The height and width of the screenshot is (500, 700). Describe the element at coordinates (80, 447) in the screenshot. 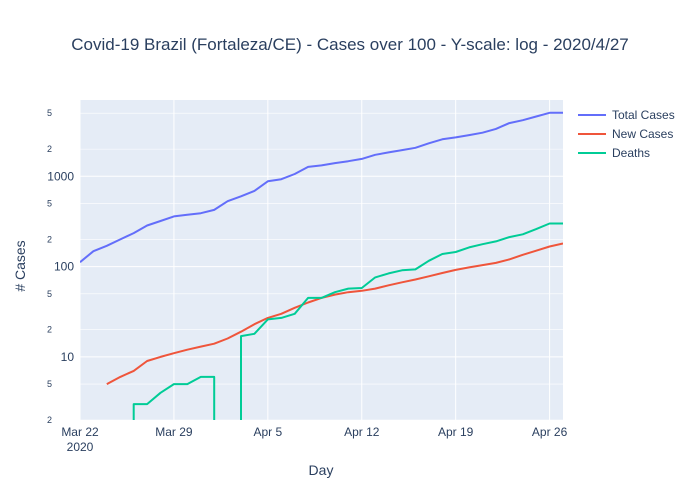

I see `x-tick-sublabel: 2020` at that location.